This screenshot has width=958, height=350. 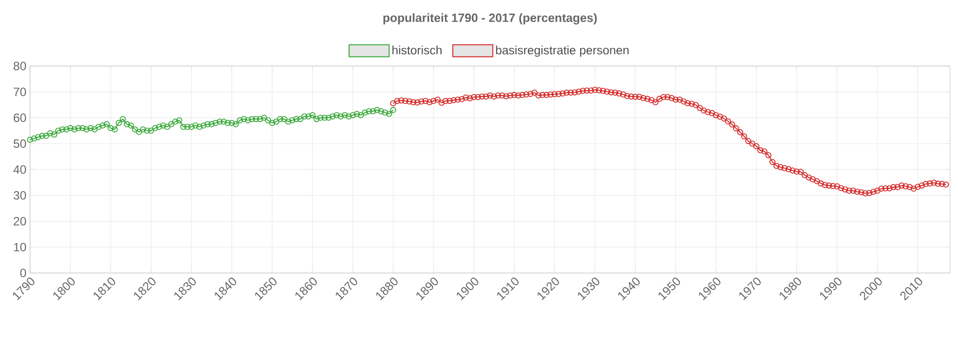 What do you see at coordinates (20, 92) in the screenshot?
I see `y-tick-label: 70` at bounding box center [20, 92].